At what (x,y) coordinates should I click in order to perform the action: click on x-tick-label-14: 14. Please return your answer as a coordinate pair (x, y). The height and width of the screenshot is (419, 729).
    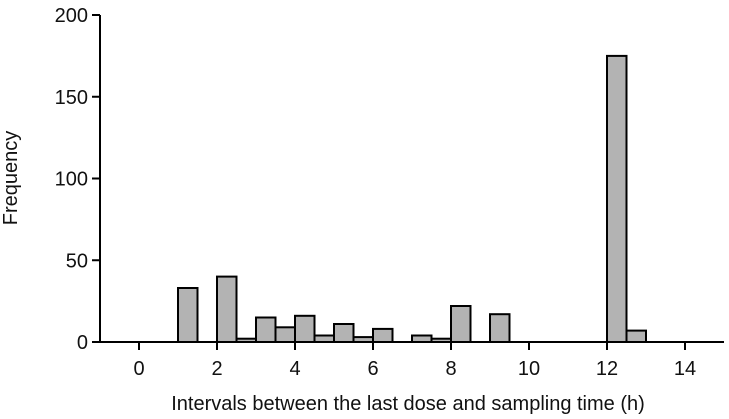
    Looking at the image, I should click on (685, 369).